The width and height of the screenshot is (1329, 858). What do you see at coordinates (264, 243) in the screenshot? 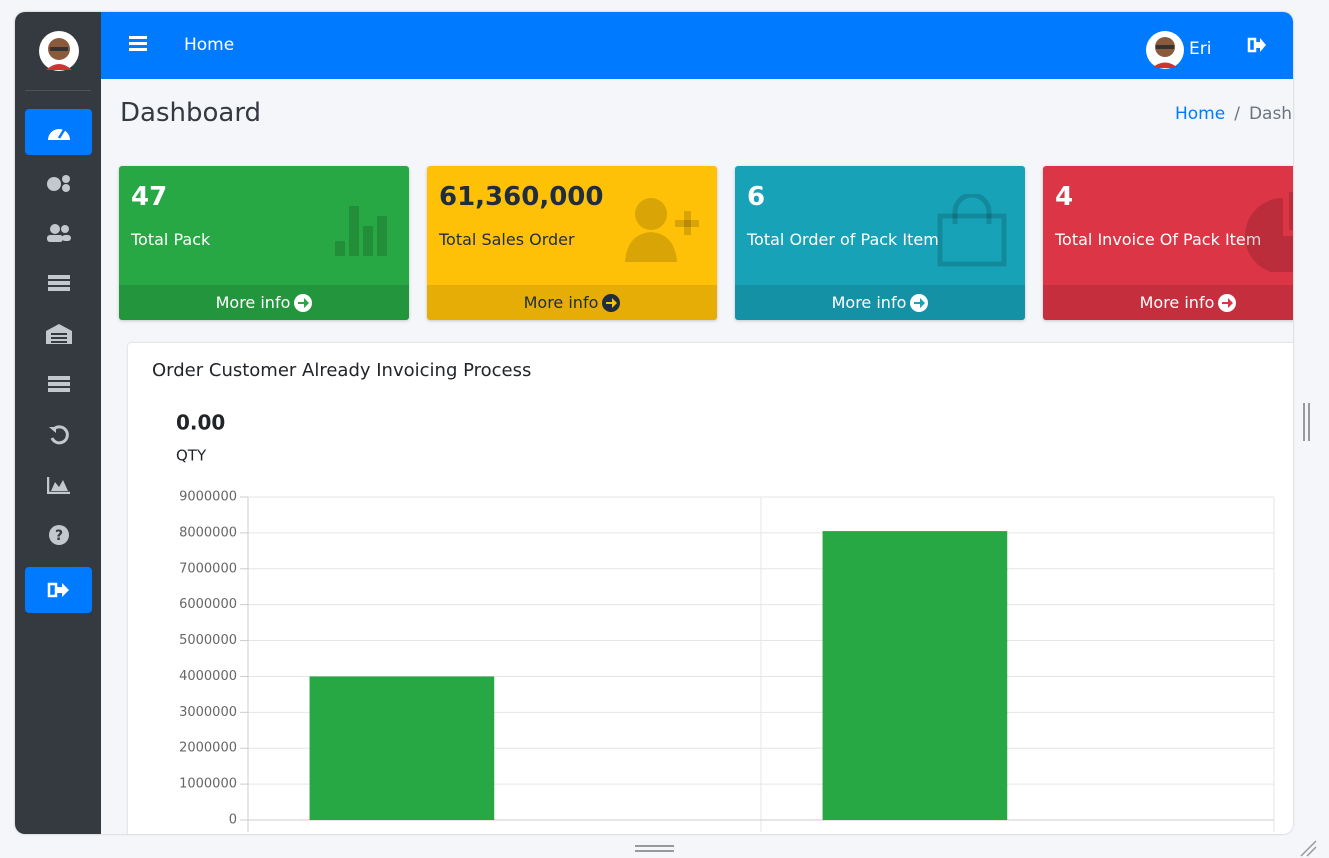
I see `info-card: 47 Total Pack More info` at bounding box center [264, 243].